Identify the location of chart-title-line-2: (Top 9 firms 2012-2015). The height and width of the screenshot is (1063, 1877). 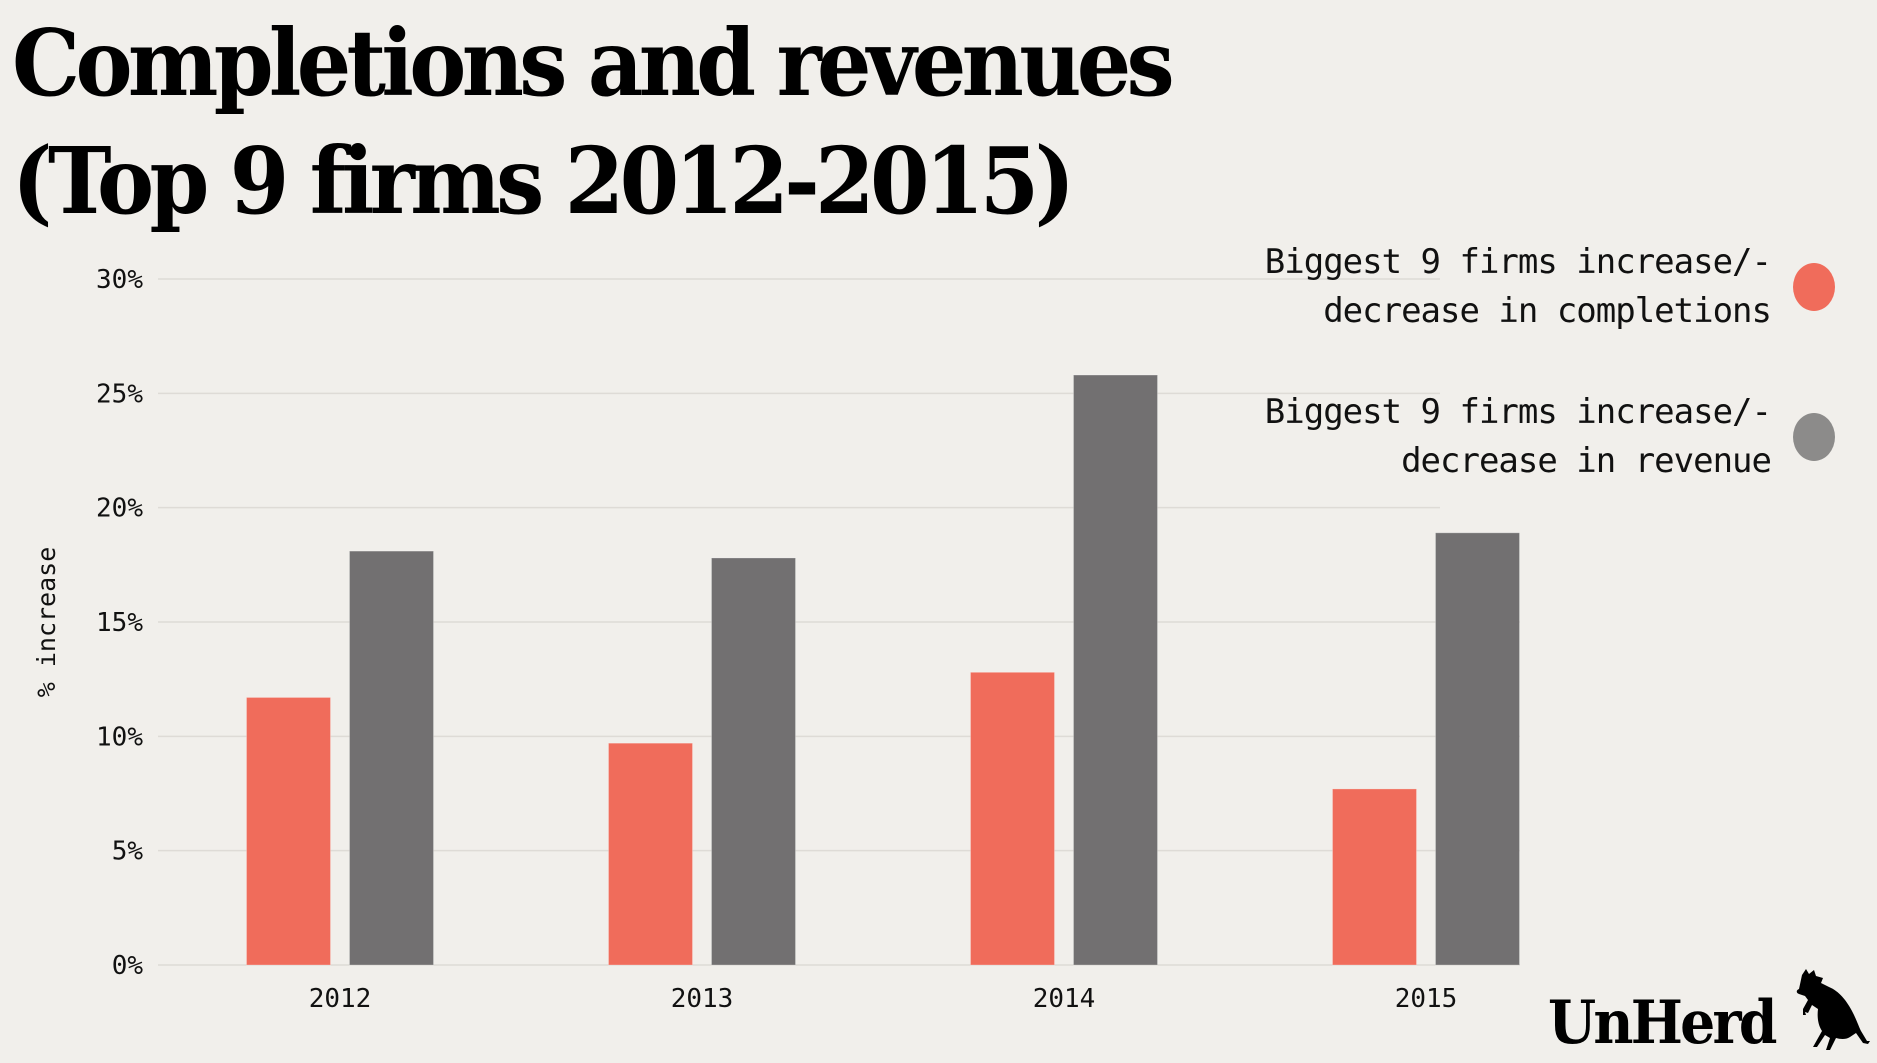
(543, 181).